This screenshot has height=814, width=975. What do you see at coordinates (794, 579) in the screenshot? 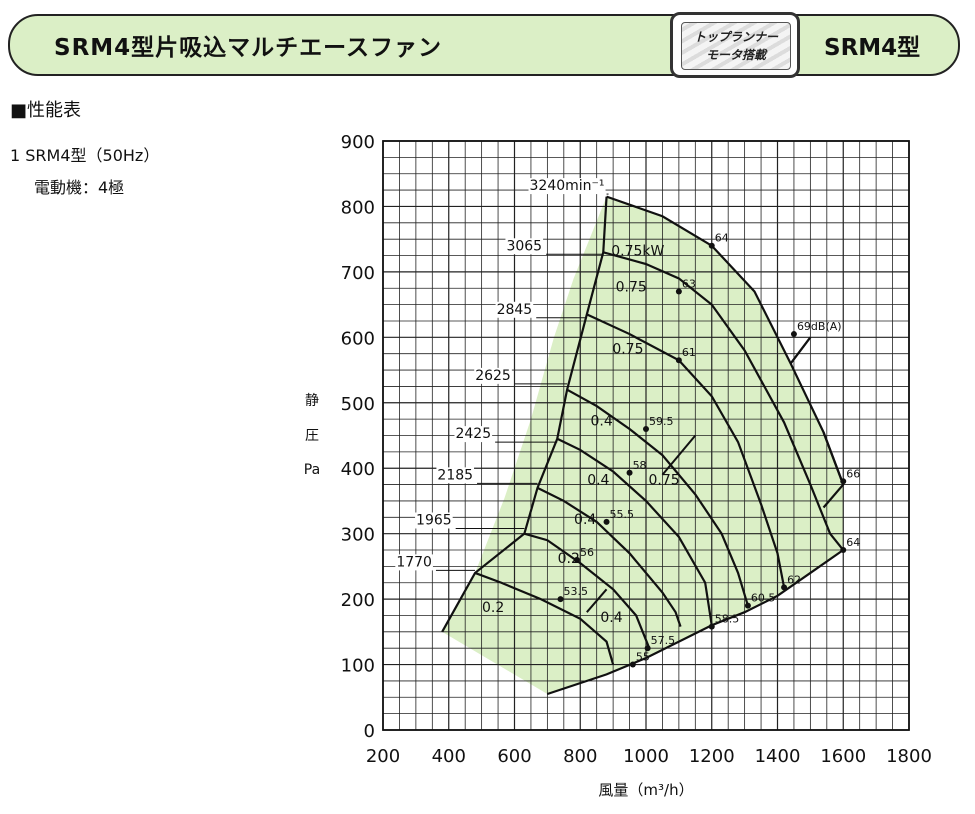
I see `db-label: 62` at bounding box center [794, 579].